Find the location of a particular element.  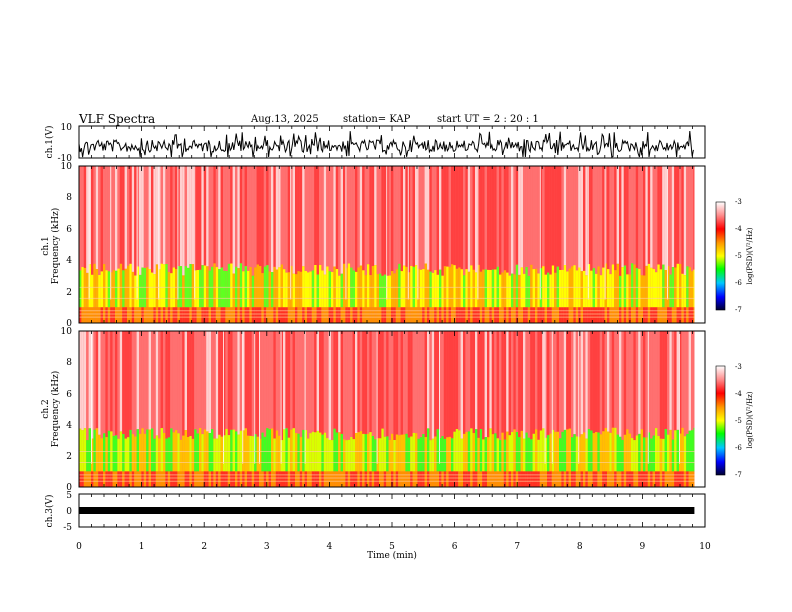

spec-white-streak is located at coordinates (679, 397).